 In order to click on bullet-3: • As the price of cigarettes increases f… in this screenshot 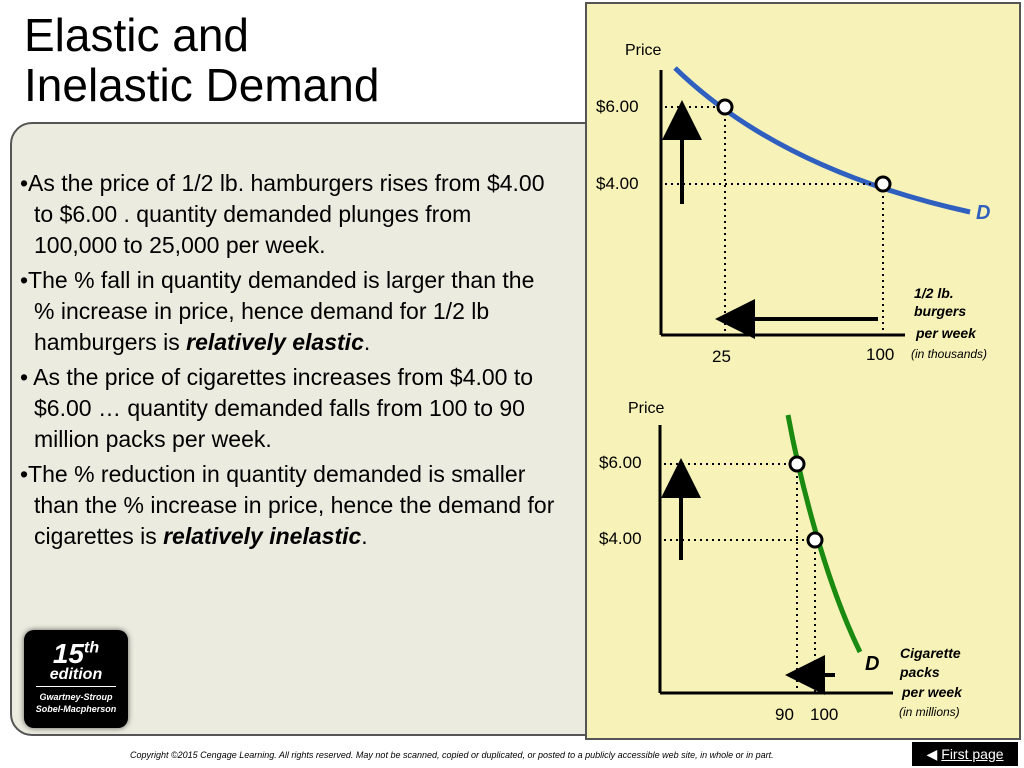, I will do `click(277, 408)`.